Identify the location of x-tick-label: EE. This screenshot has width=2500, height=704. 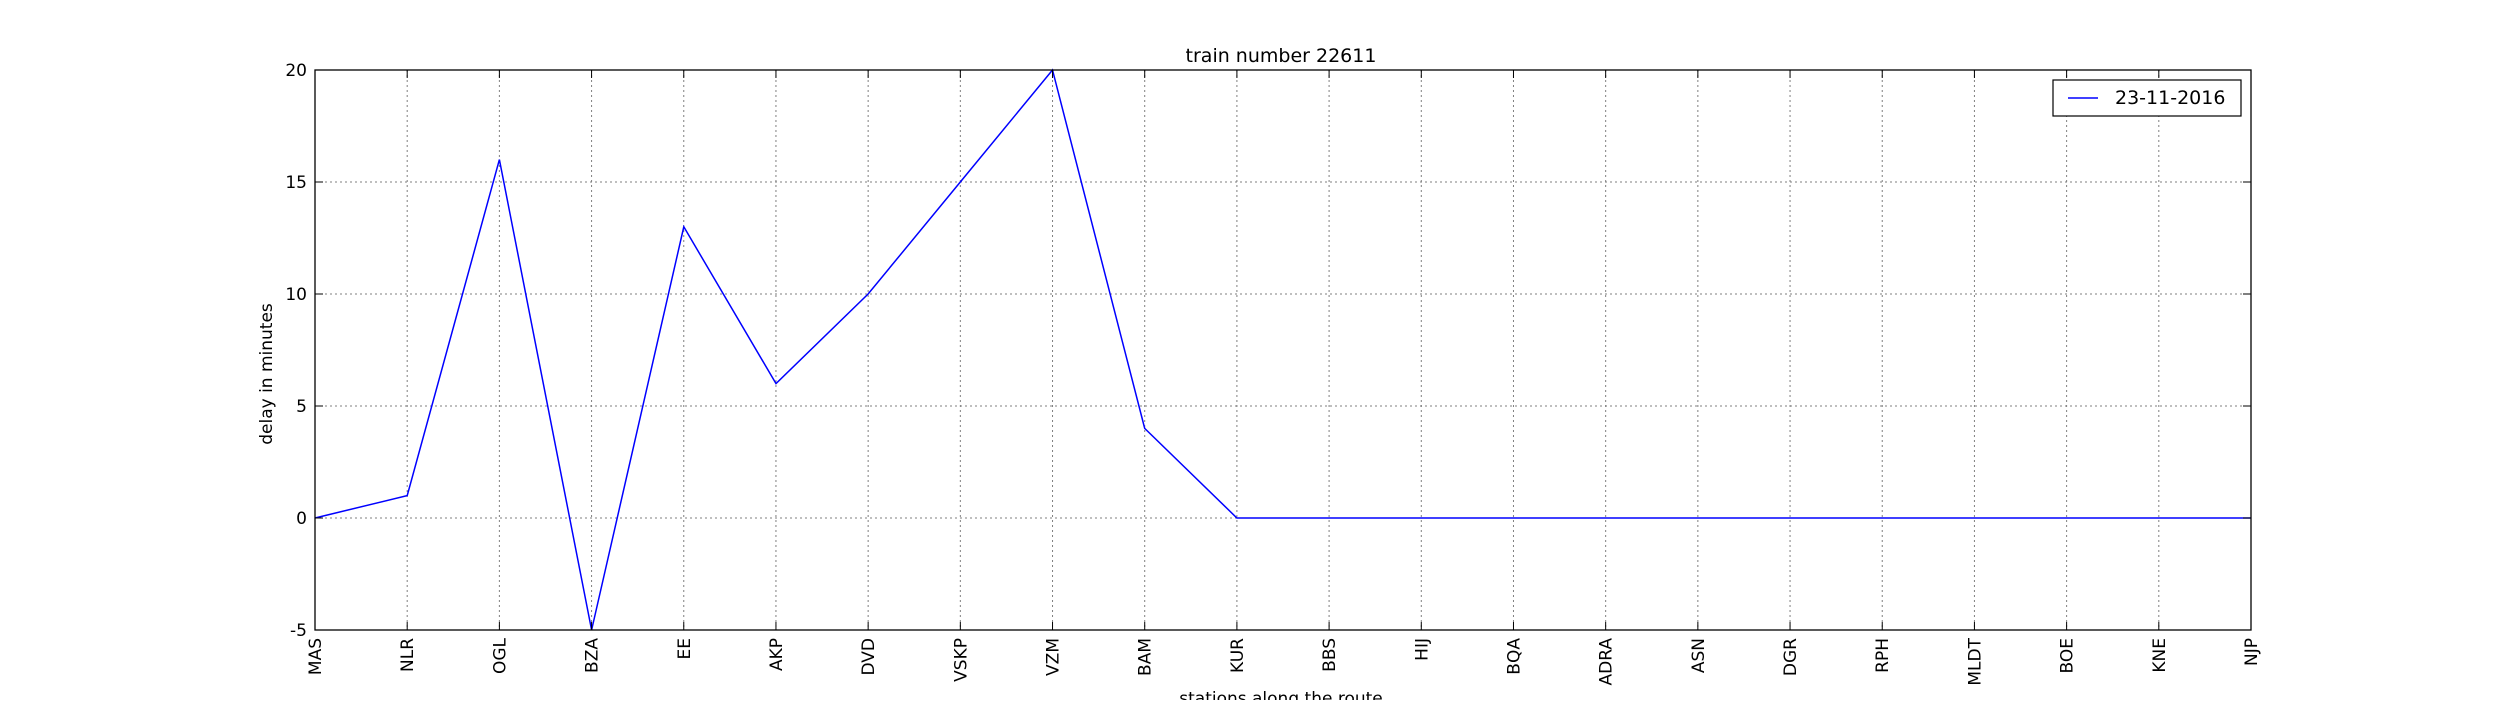
(685, 648).